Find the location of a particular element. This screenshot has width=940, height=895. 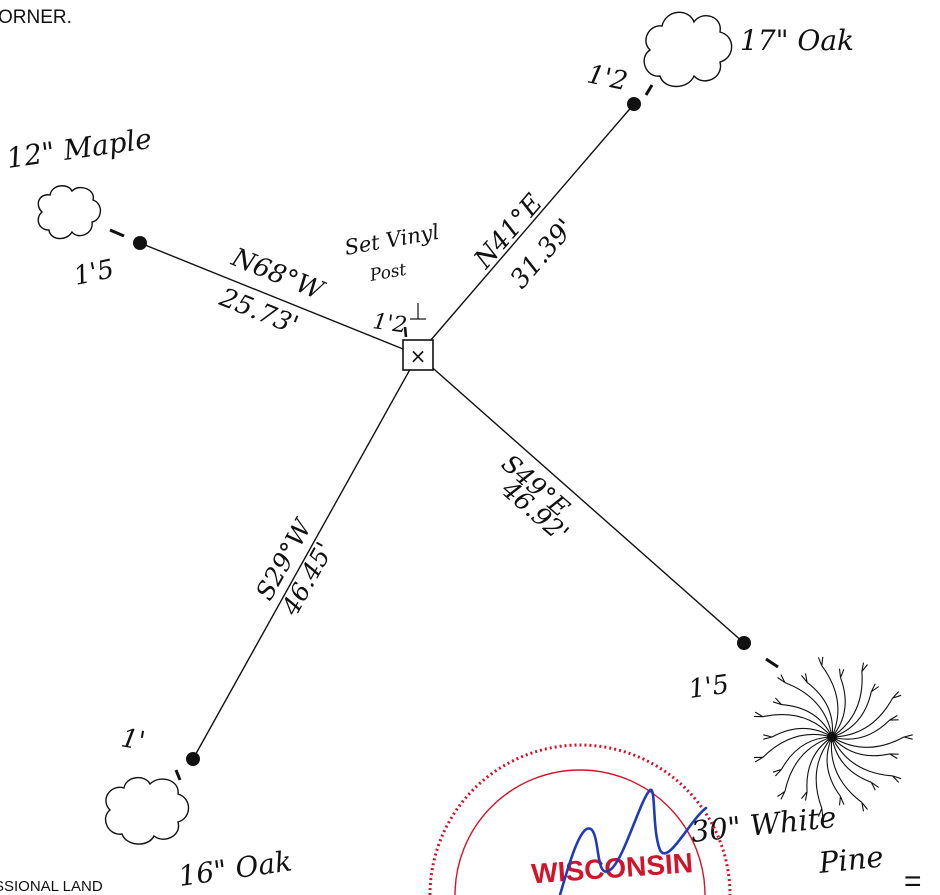

height-tick-ne is located at coordinates (649, 90).